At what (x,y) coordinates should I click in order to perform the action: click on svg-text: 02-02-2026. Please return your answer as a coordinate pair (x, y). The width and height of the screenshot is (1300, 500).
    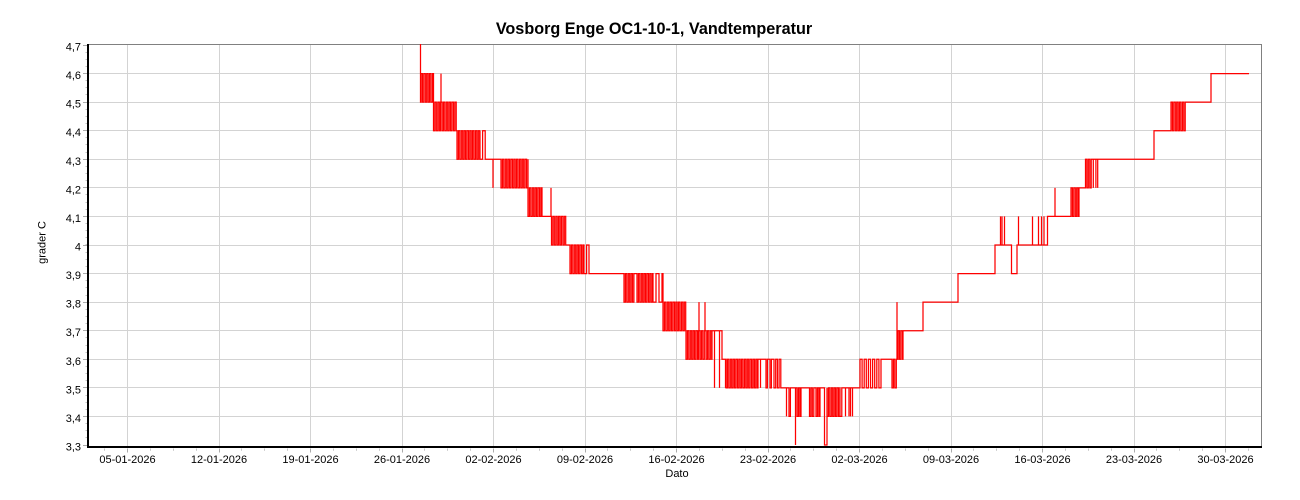
    Looking at the image, I should click on (493, 460).